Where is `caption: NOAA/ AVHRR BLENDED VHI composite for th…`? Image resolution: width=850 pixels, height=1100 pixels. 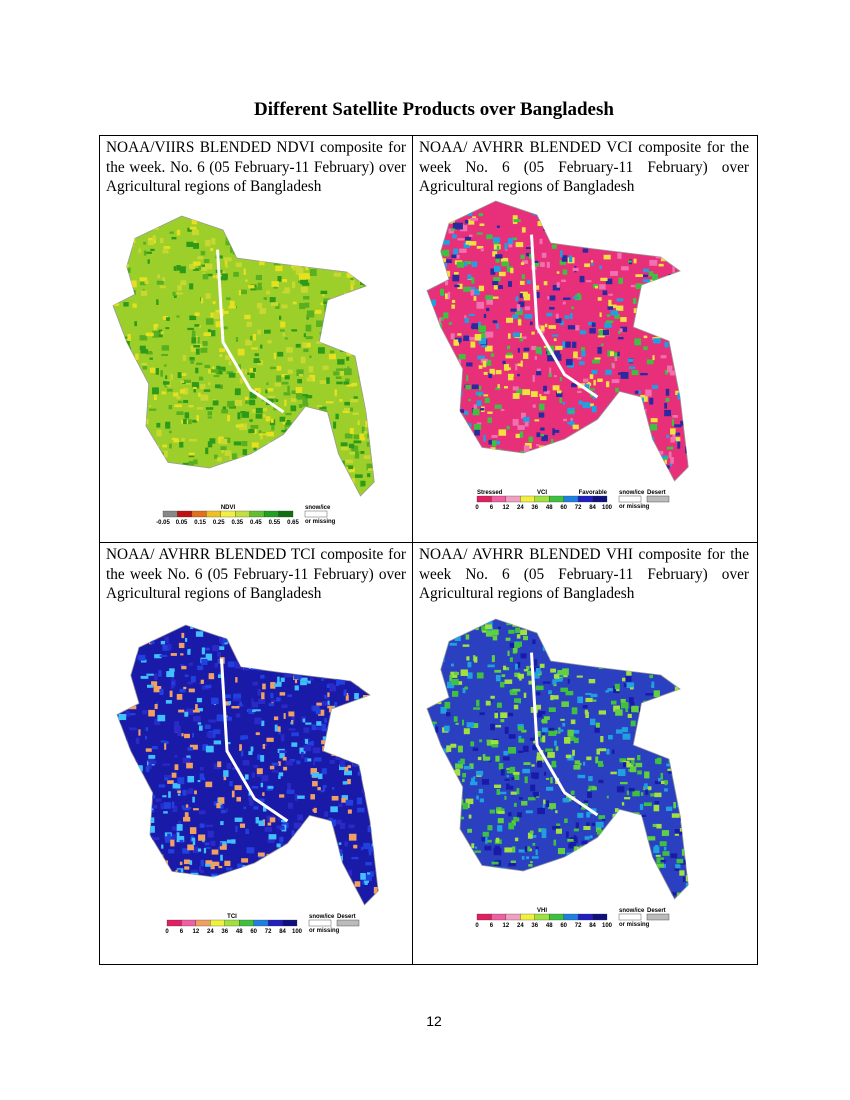
caption: NOAA/ AVHRR BLENDED VHI composite for th… is located at coordinates (584, 574).